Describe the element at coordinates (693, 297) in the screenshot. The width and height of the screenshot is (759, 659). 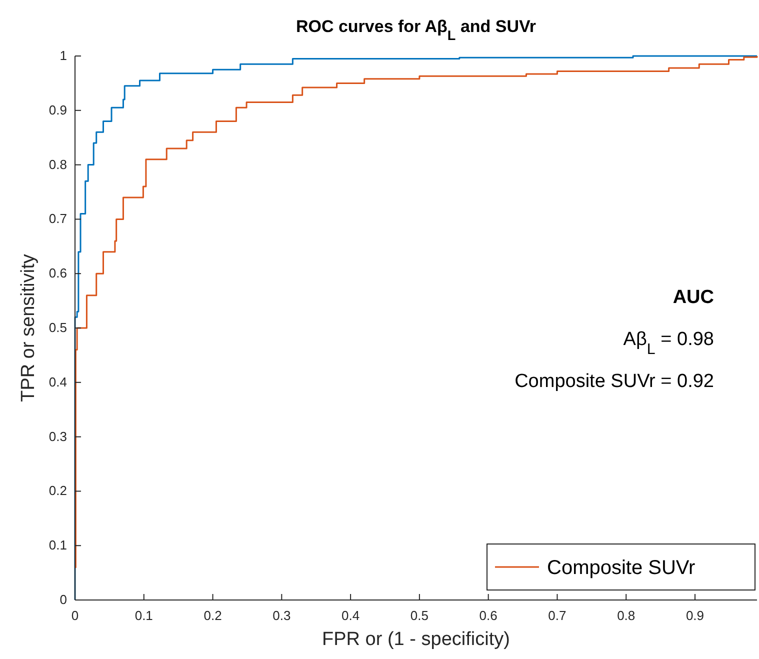
I see `annotation: AUC` at that location.